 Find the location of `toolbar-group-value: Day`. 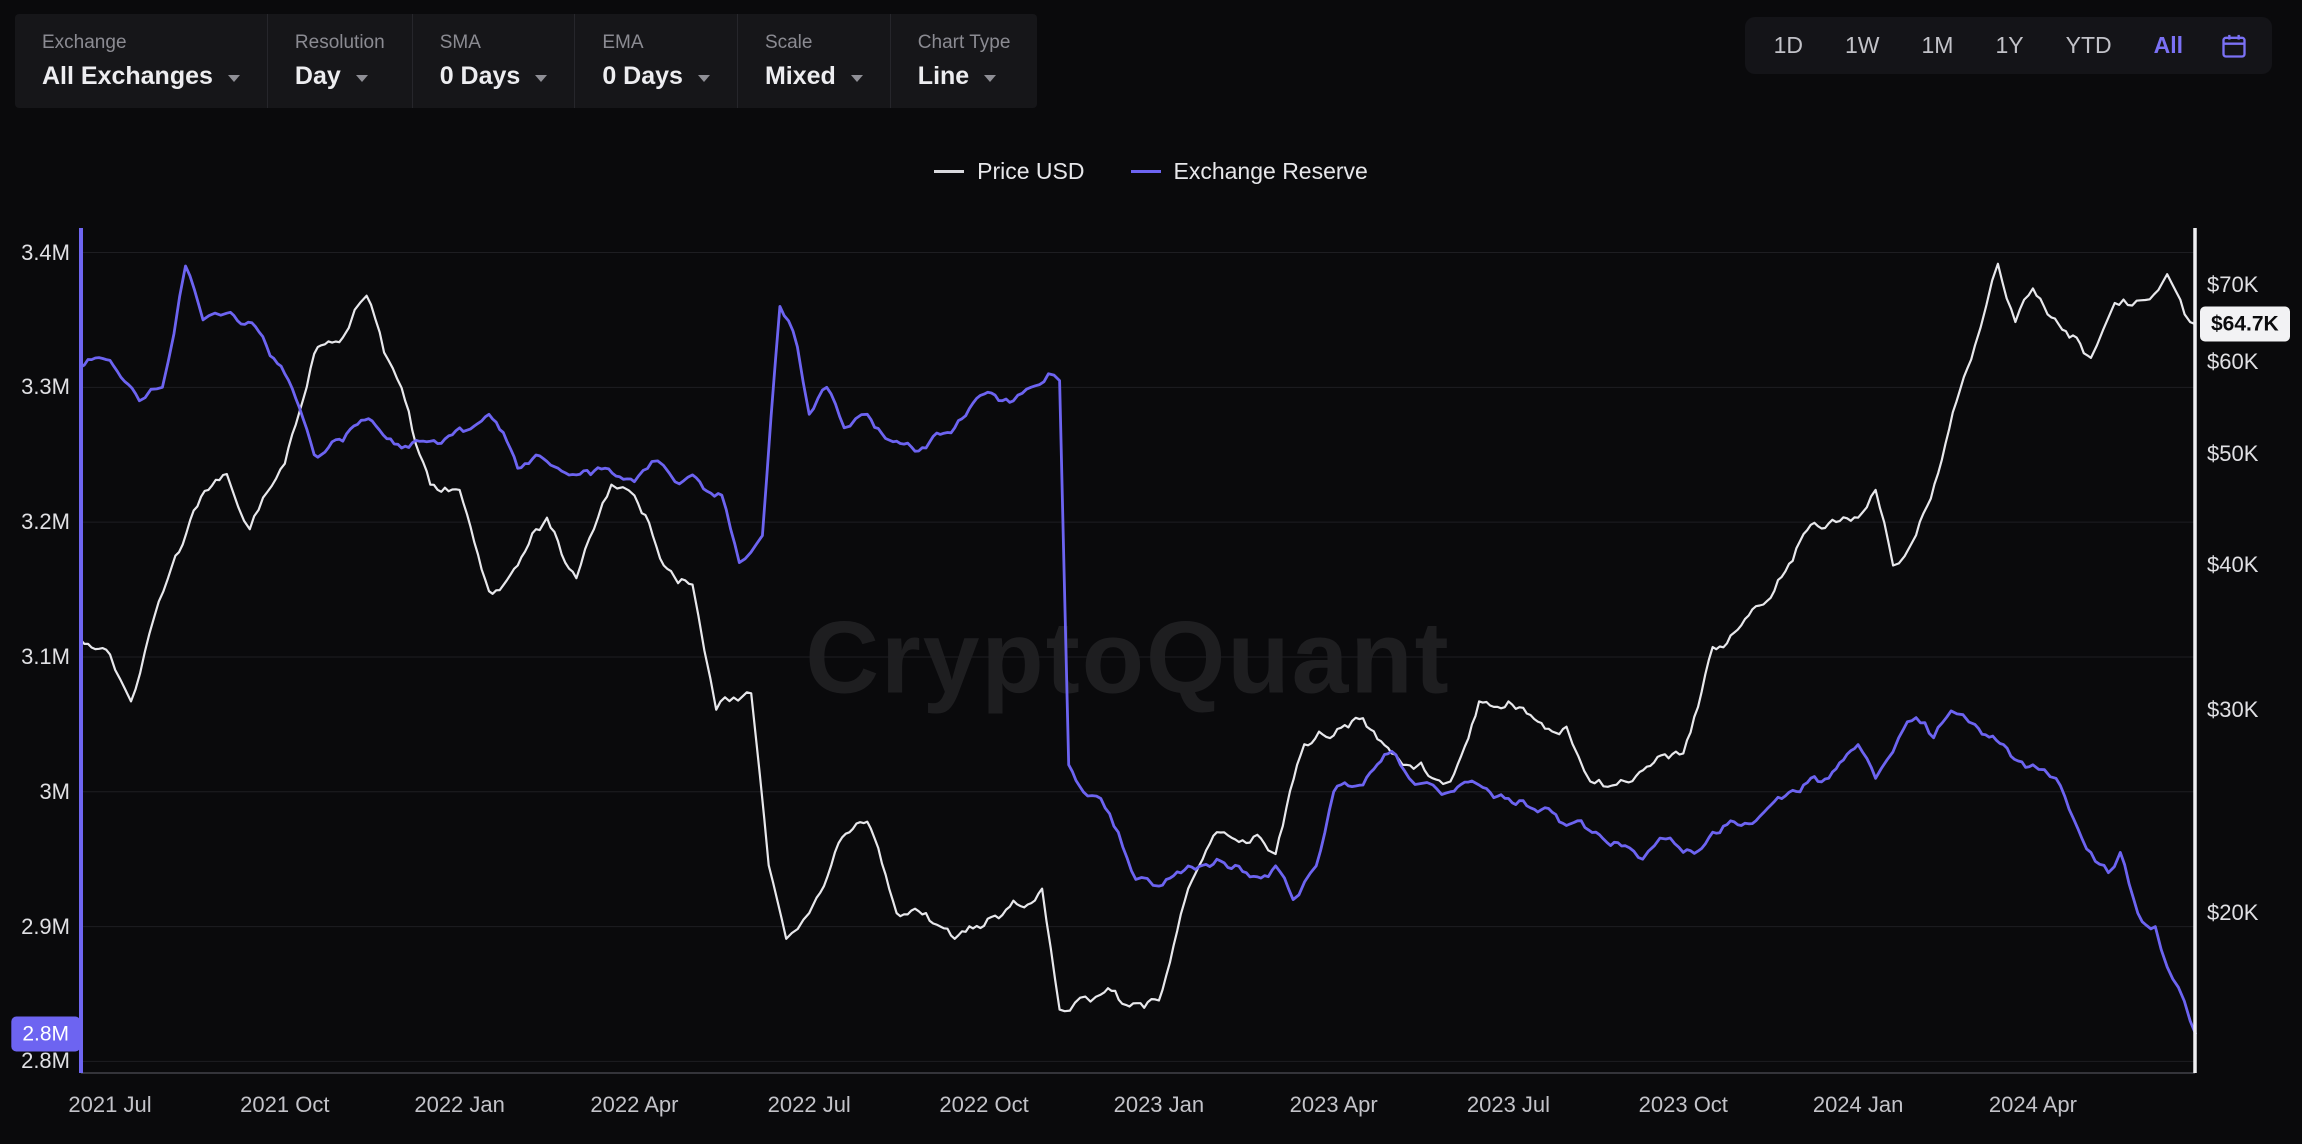

toolbar-group-value: Day is located at coordinates (317, 75).